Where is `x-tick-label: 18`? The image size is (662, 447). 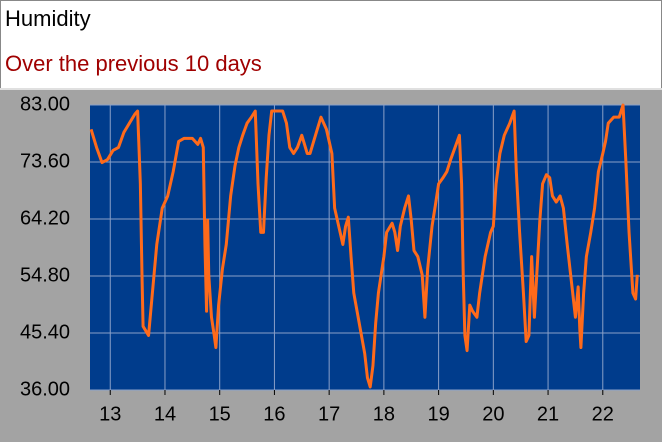
x-tick-label: 18 is located at coordinates (384, 414).